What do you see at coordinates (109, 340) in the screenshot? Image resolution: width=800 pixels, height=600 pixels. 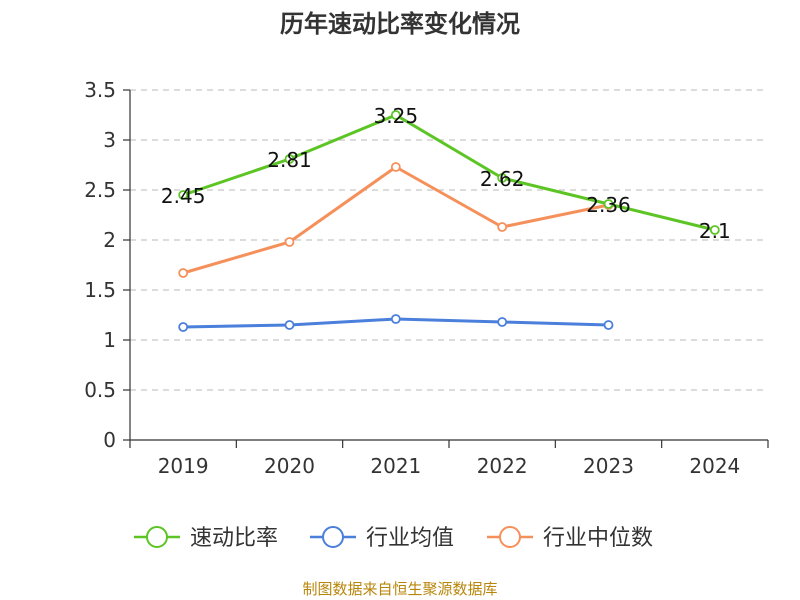 I see `y-tick-label: 1` at bounding box center [109, 340].